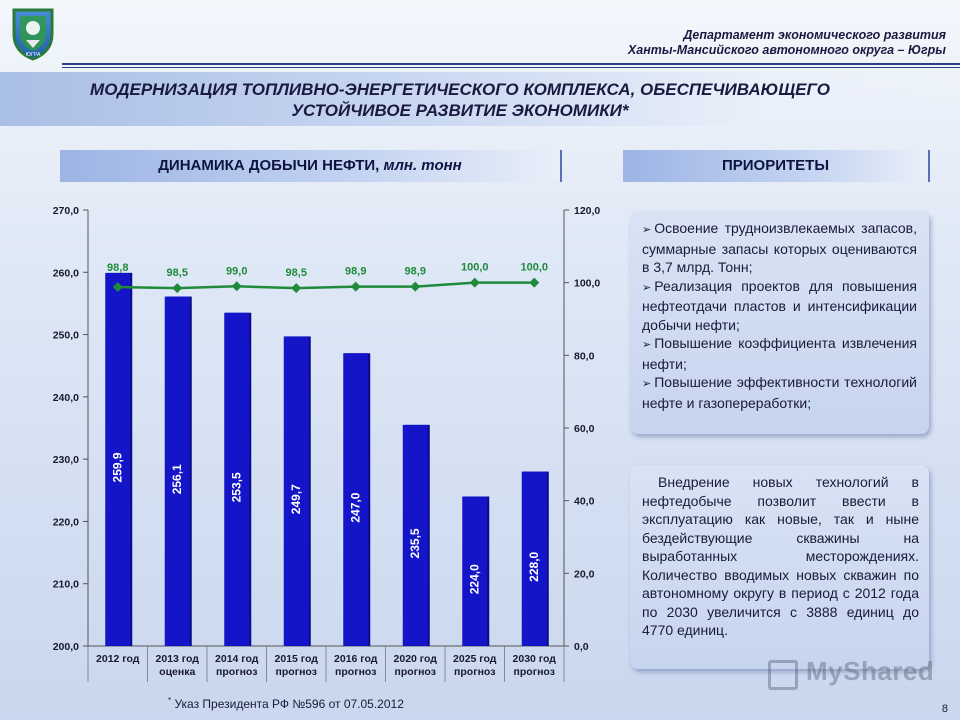 The width and height of the screenshot is (960, 720). What do you see at coordinates (118, 467) in the screenshot?
I see `bar-value-label: 259,9` at bounding box center [118, 467].